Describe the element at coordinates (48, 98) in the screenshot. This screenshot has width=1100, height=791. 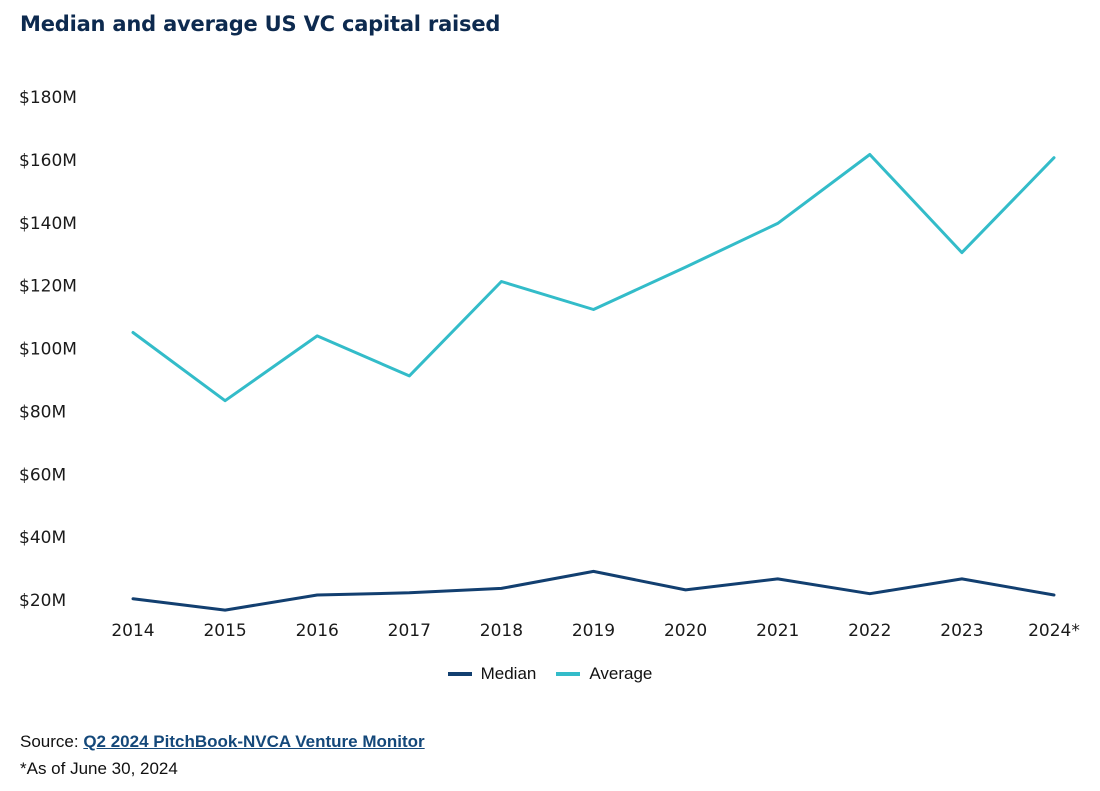
I see `y-tick-label: $180M` at that location.